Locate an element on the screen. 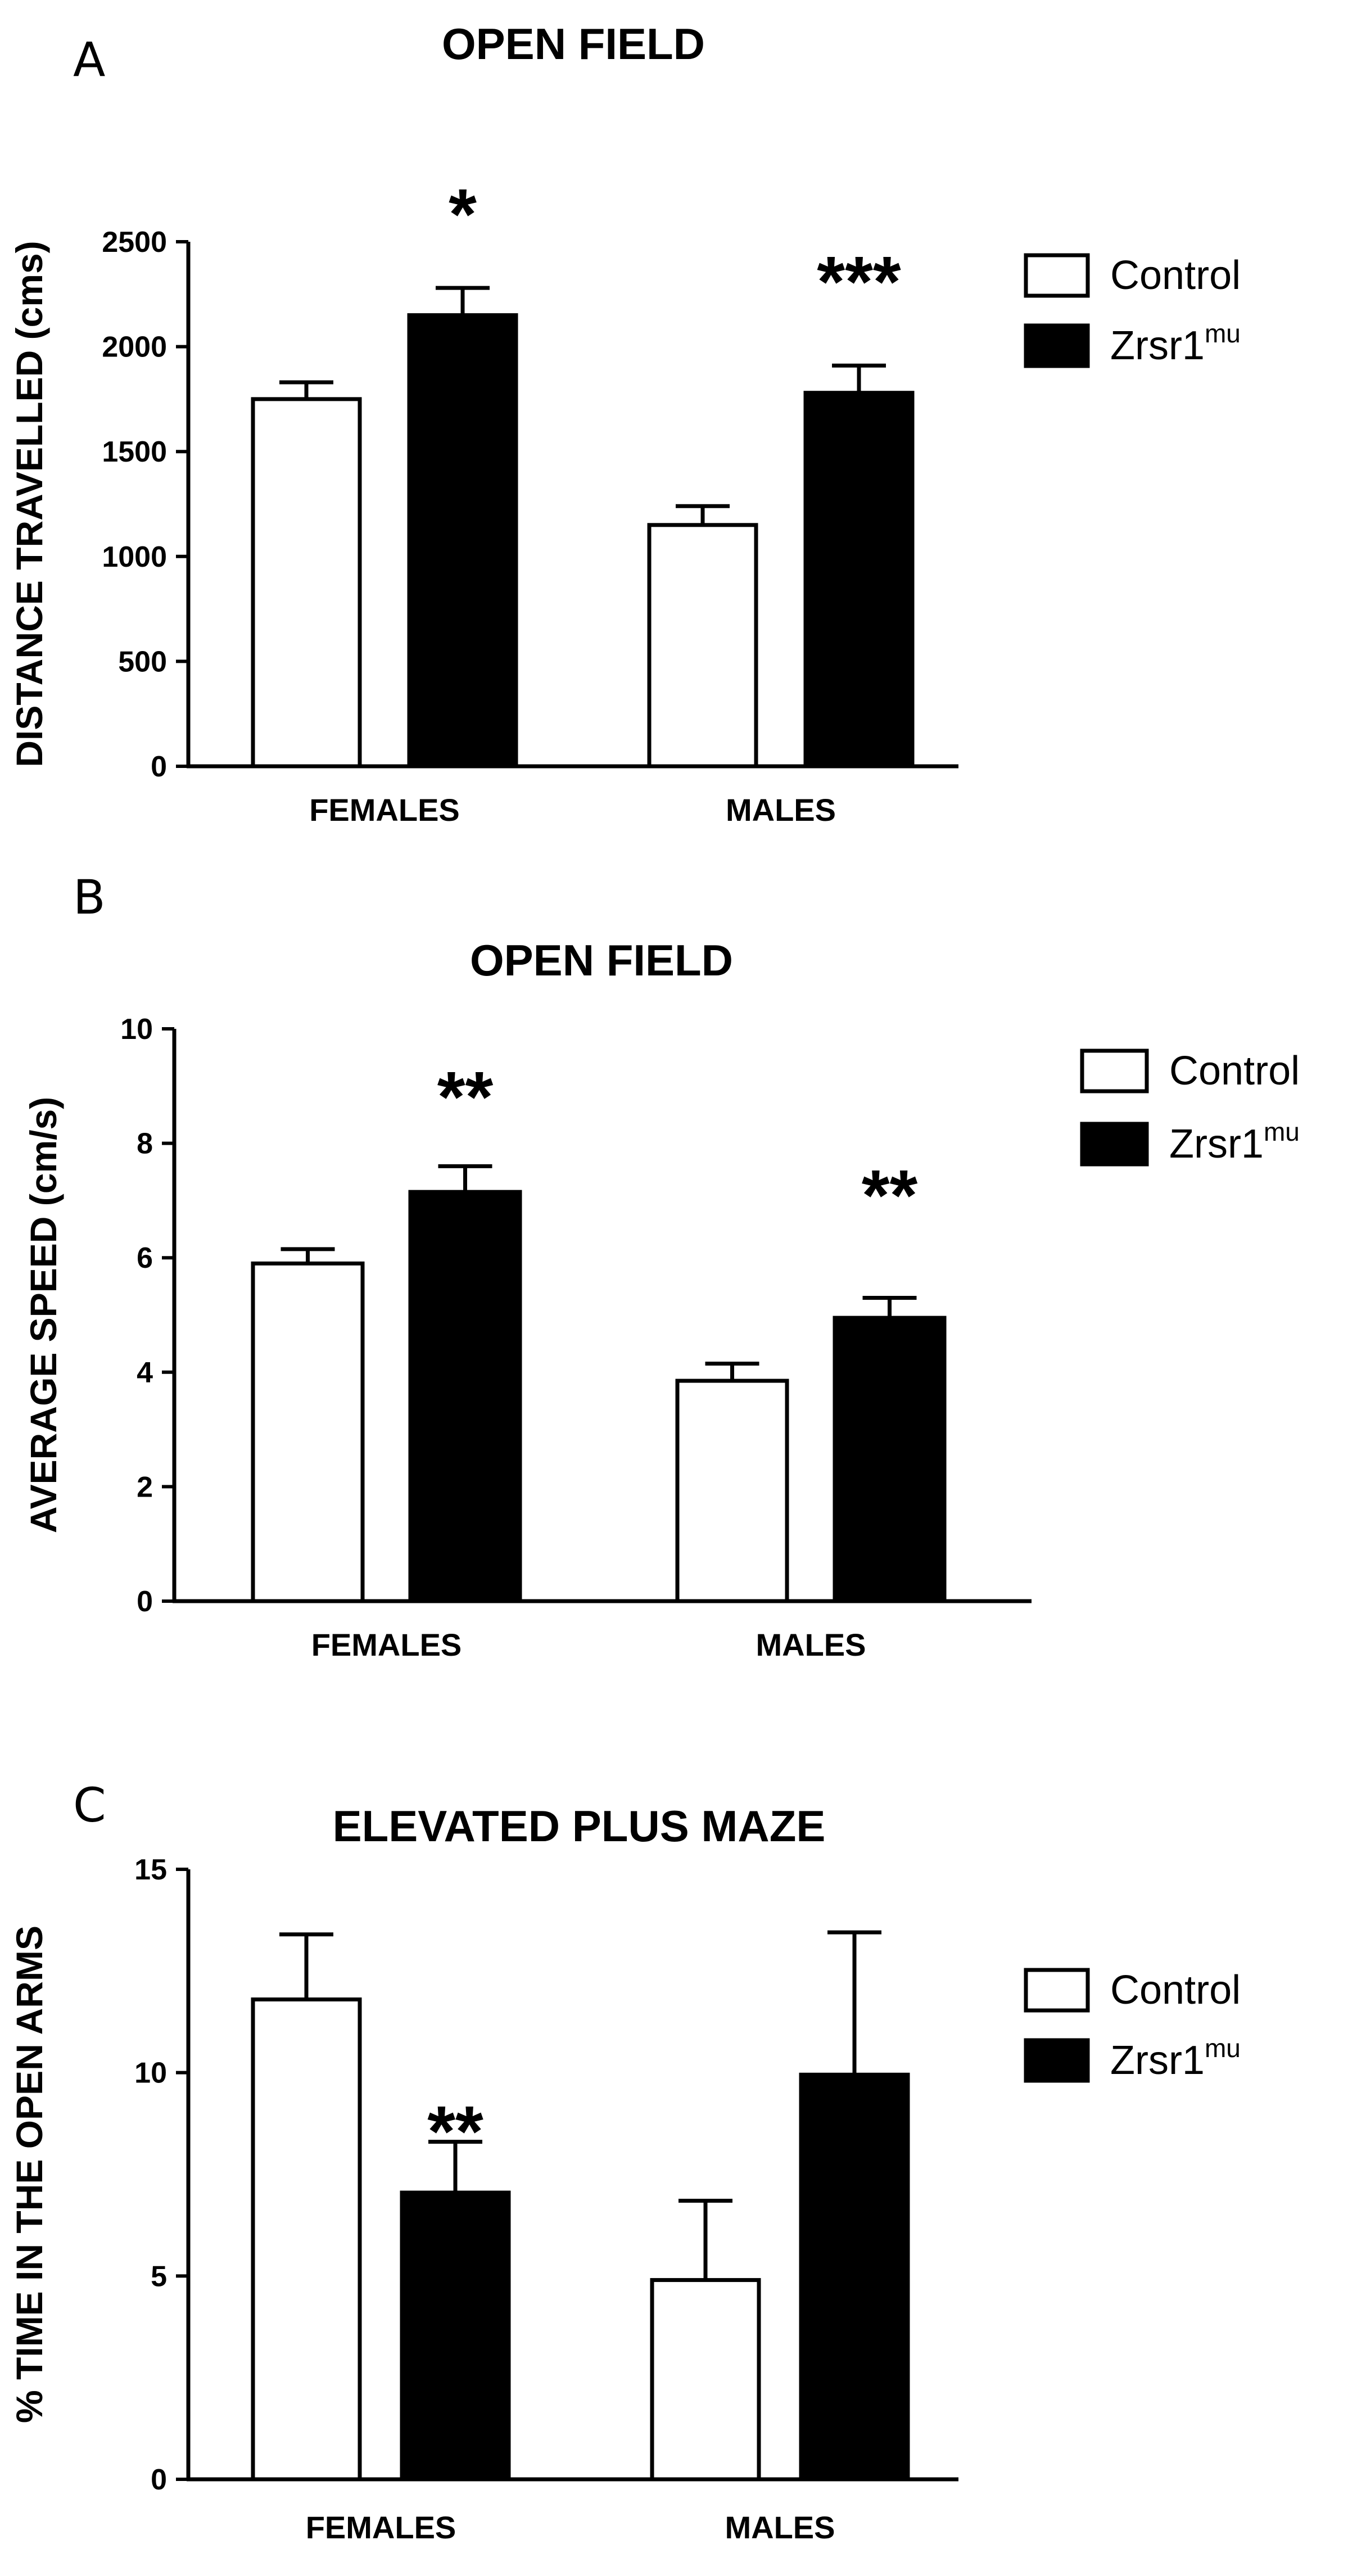  y-axis-title: DISTANCE TRAVELLED (cms) is located at coordinates (29, 504).